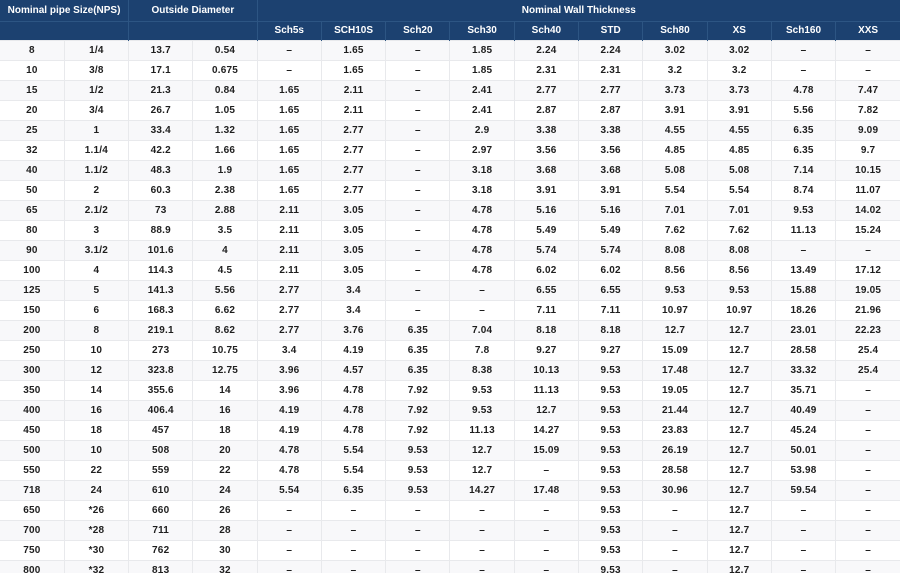  What do you see at coordinates (225, 270) in the screenshot?
I see `table-cell: 4.5` at bounding box center [225, 270].